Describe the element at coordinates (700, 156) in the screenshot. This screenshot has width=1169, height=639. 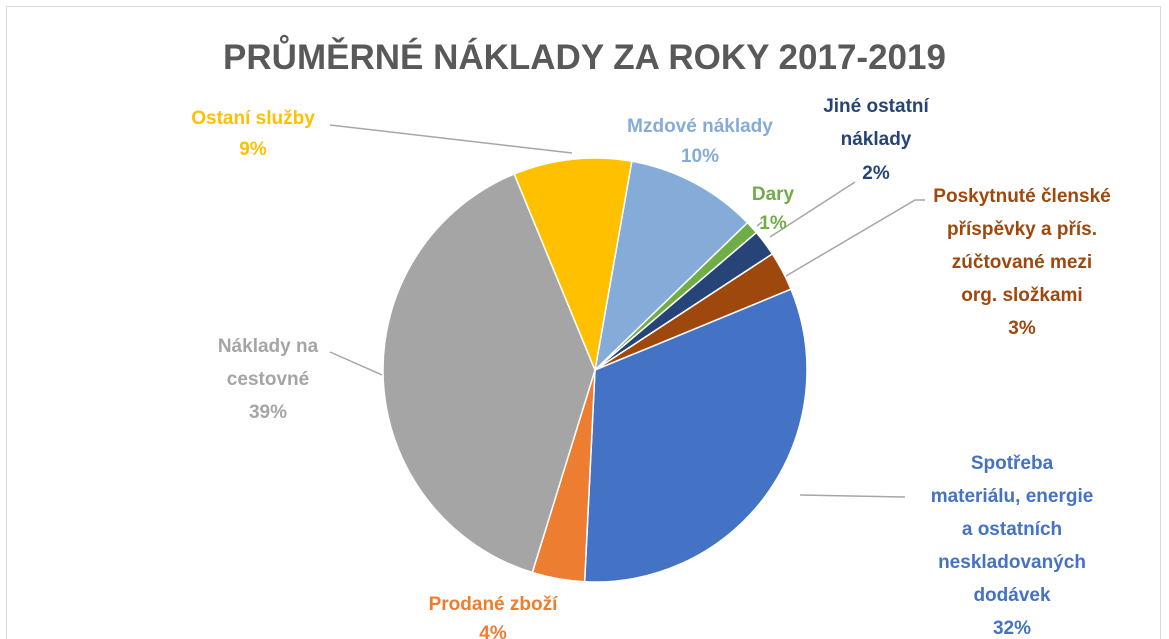
I see `data-label-value: 10%` at that location.